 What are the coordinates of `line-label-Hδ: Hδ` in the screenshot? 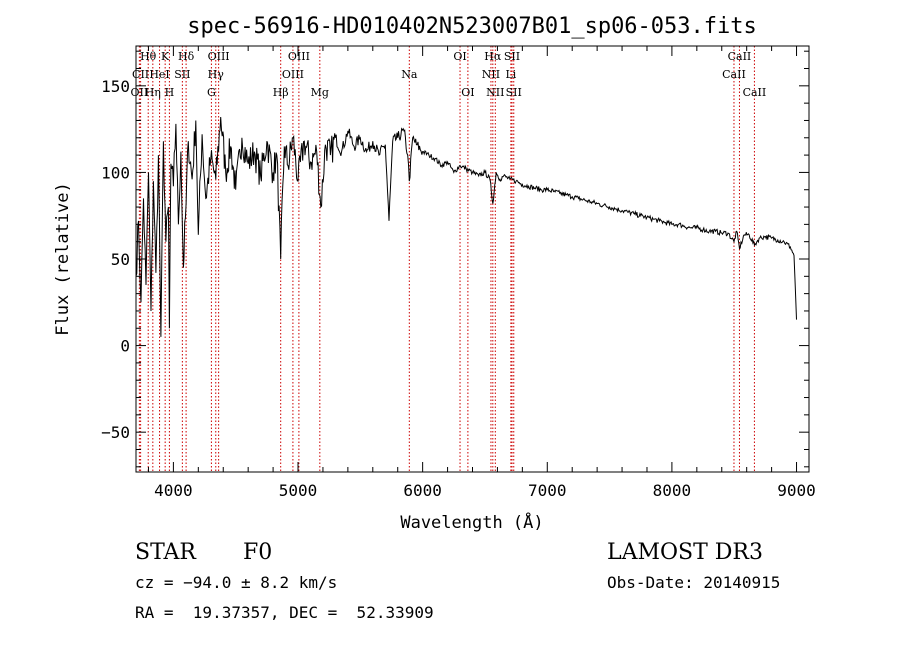 It's located at (186, 56).